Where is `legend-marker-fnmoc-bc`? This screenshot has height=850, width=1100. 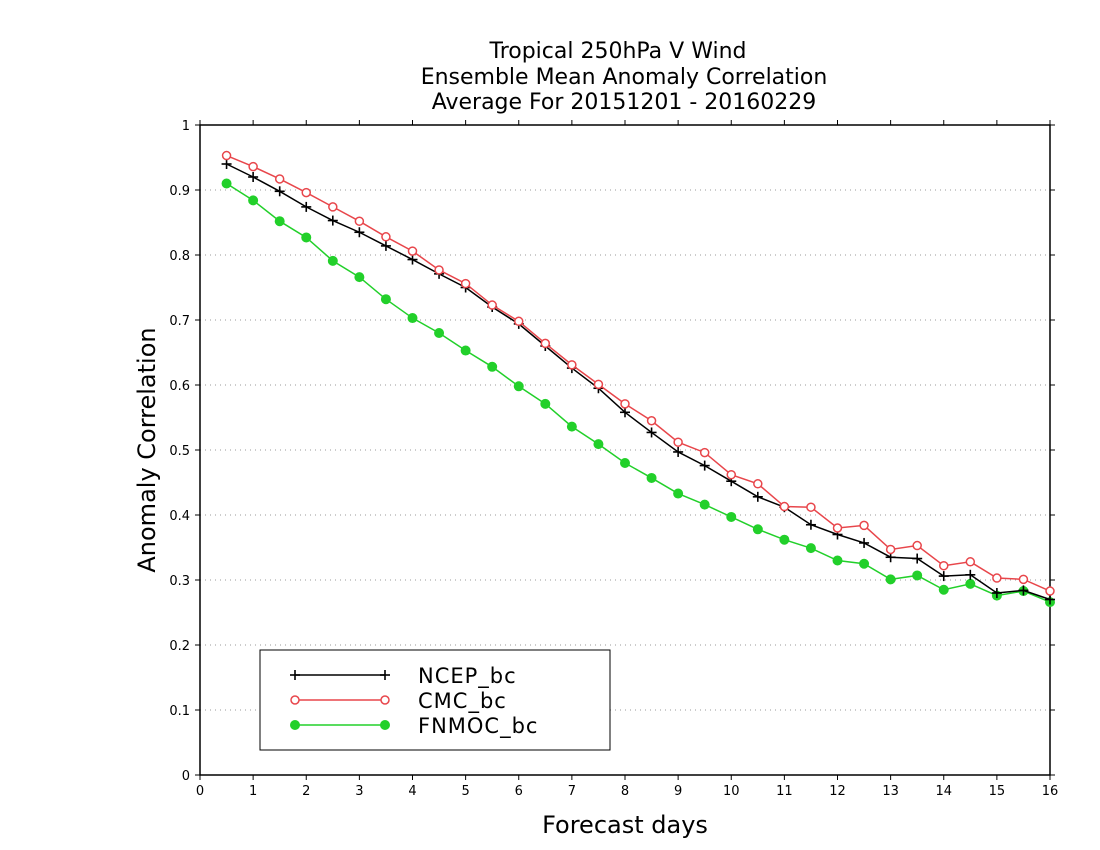 legend-marker-fnmoc-bc is located at coordinates (295, 725).